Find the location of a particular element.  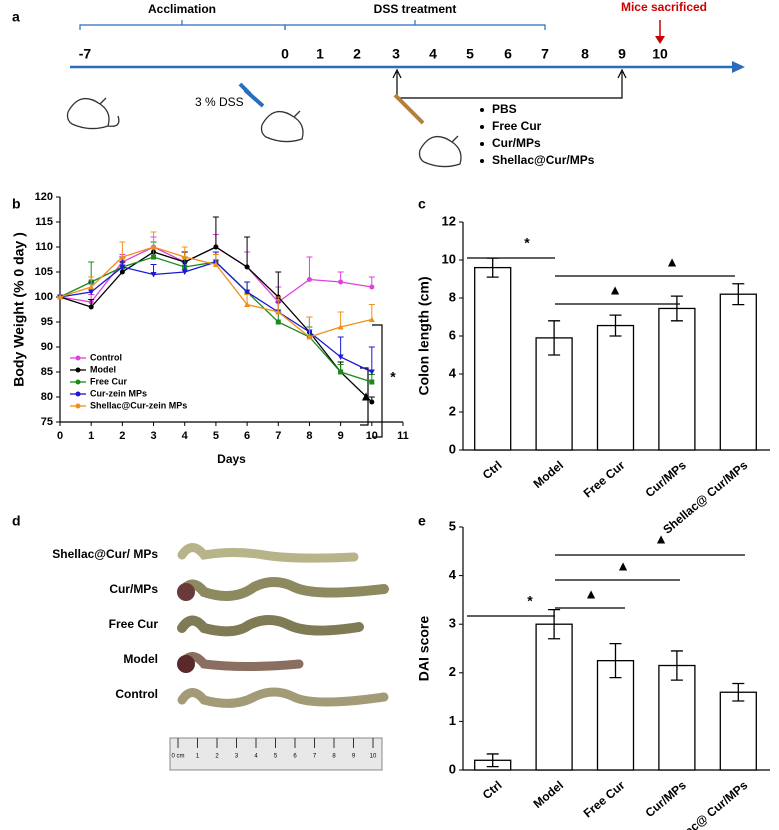

x-tick-label: 6 is located at coordinates (247, 436).